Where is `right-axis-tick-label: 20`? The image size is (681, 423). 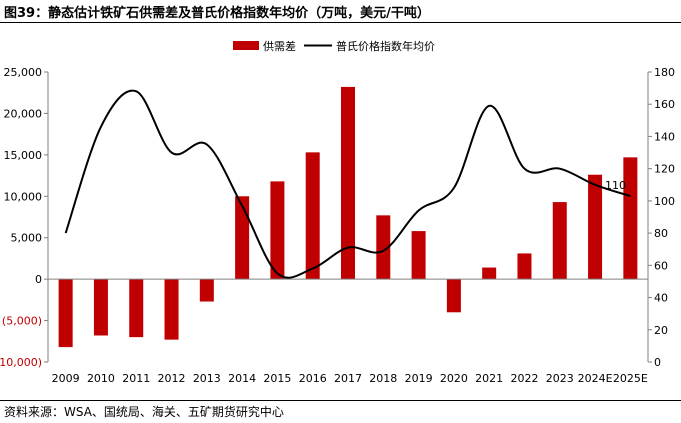
right-axis-tick-label: 20 is located at coordinates (661, 330).